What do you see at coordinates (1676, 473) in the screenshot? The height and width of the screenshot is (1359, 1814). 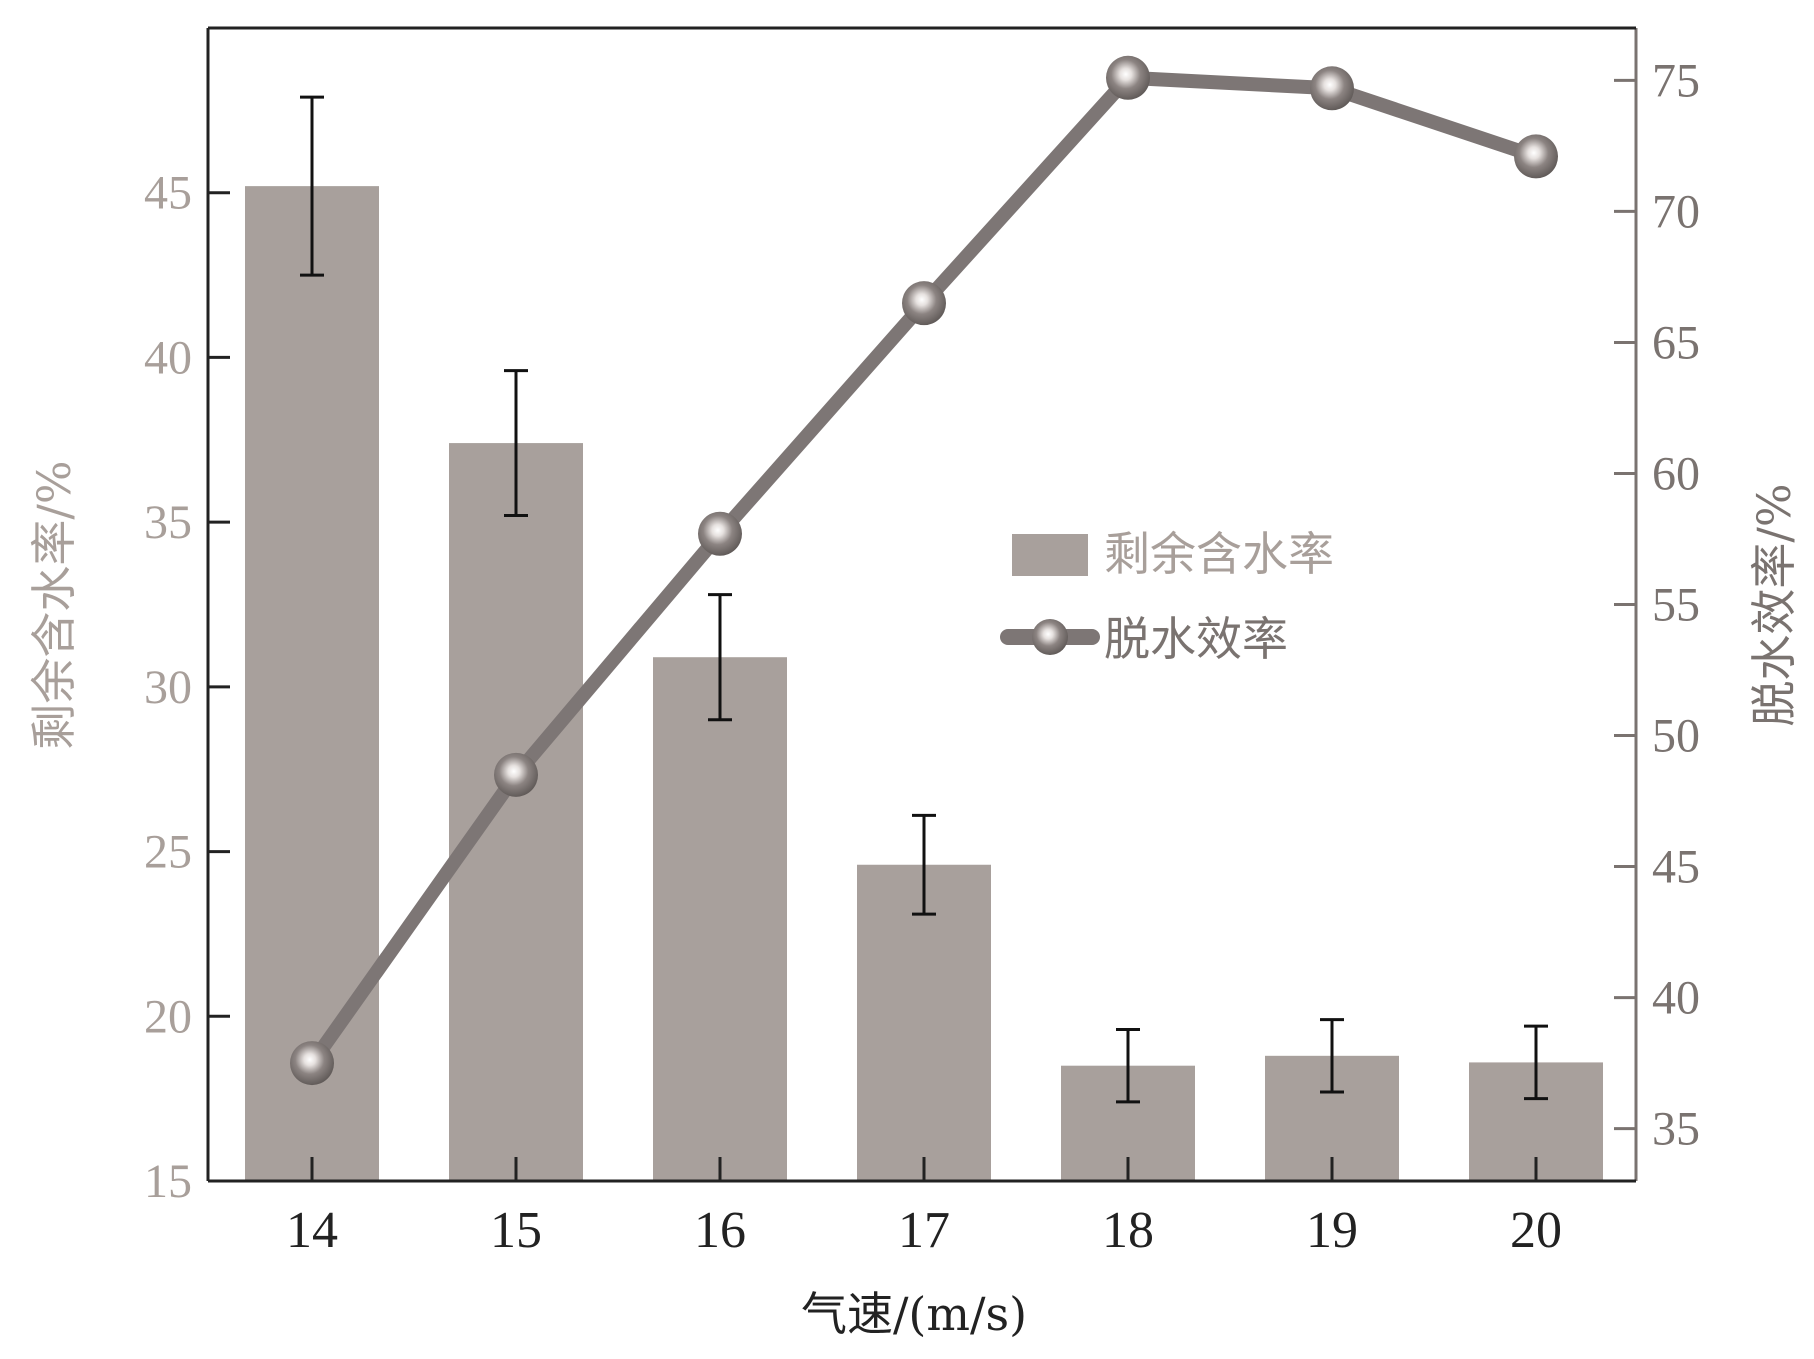 I see `y-right-tick-label-60: 60` at bounding box center [1676, 473].